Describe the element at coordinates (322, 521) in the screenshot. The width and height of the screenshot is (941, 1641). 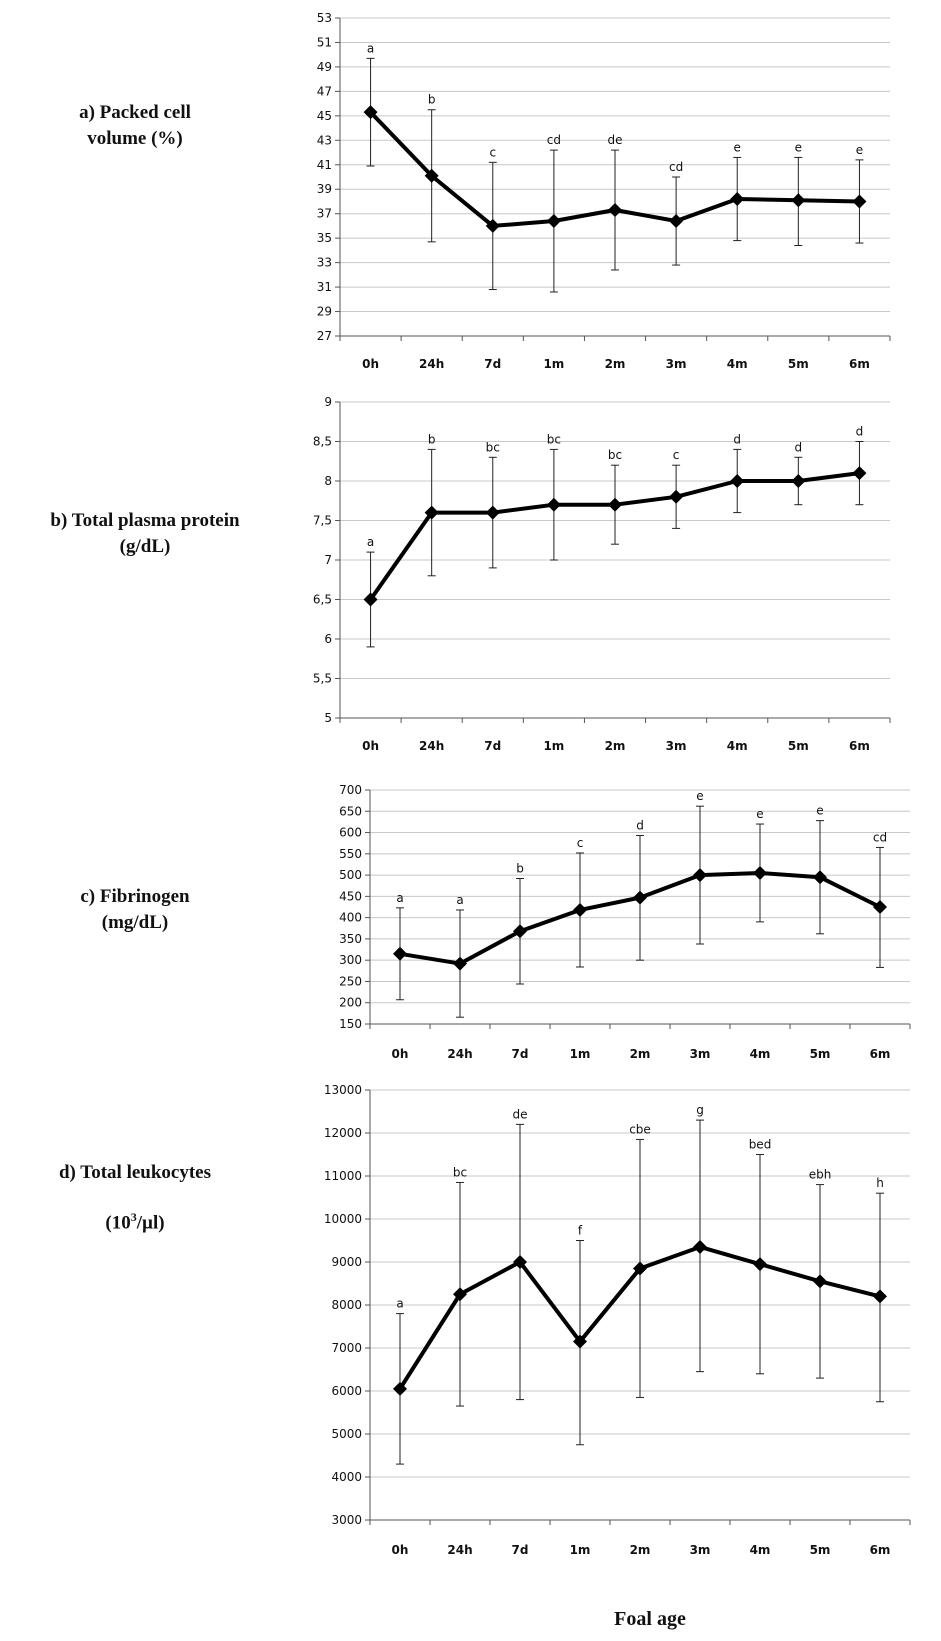
I see `y-tick-label: 7,5` at that location.